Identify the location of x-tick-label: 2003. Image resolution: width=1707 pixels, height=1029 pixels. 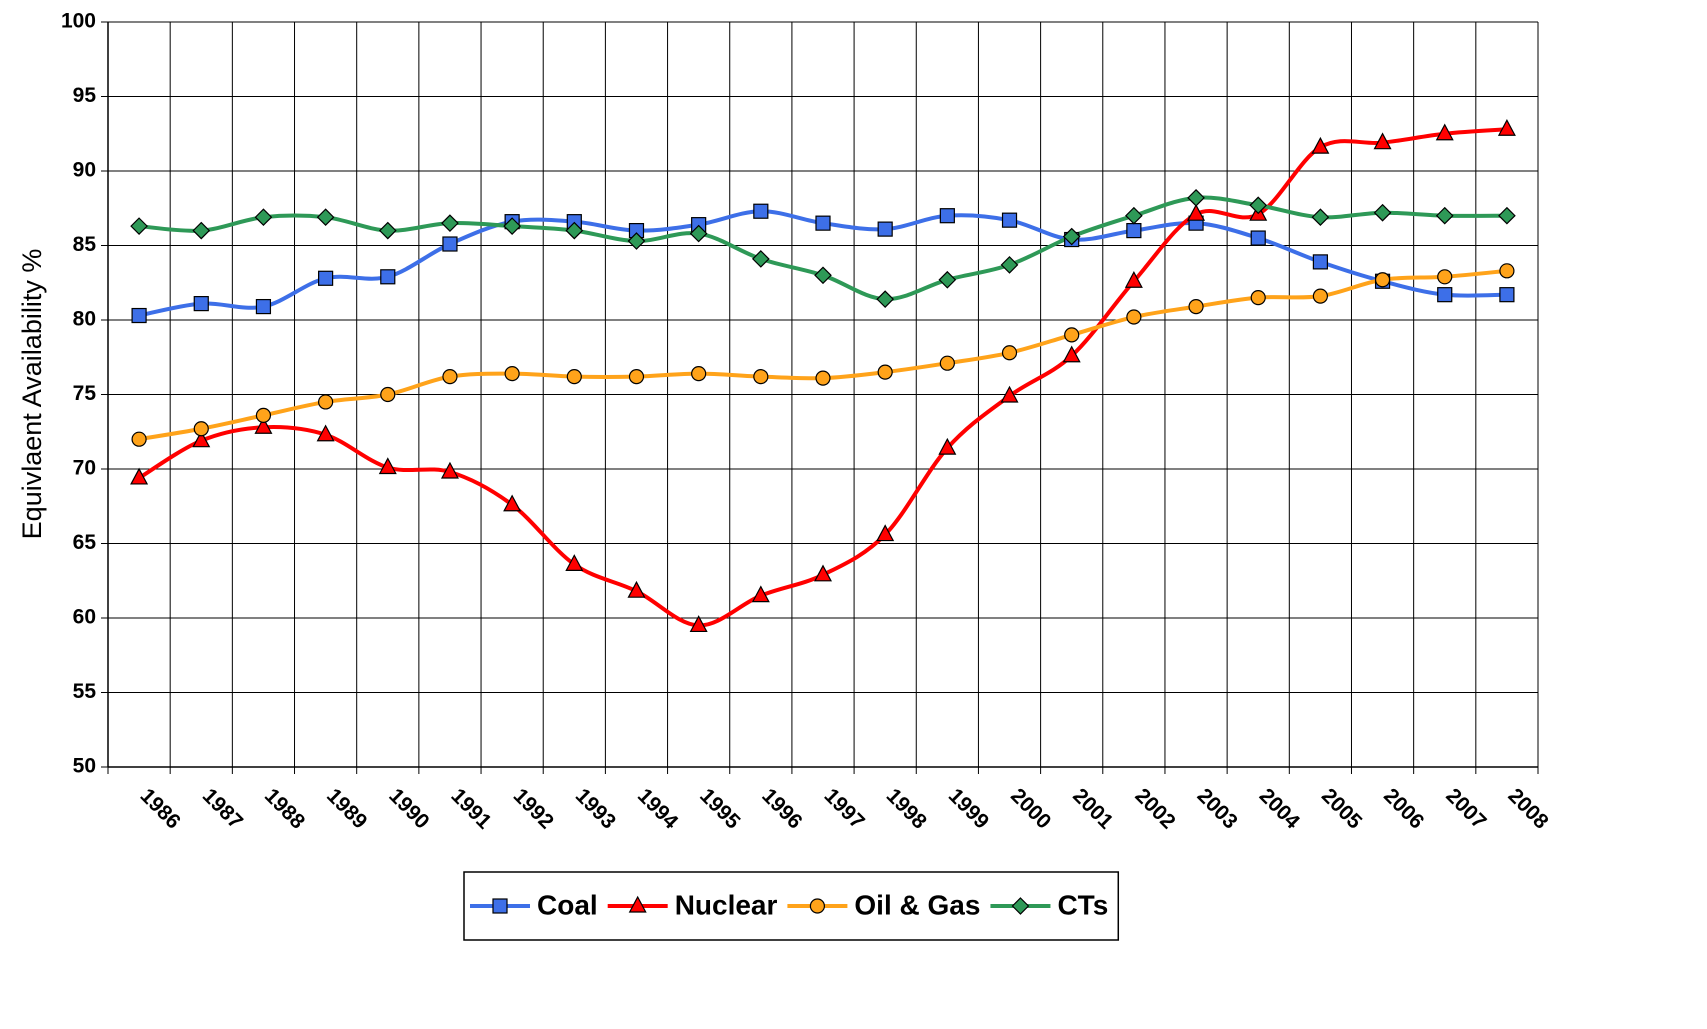
(1217, 808).